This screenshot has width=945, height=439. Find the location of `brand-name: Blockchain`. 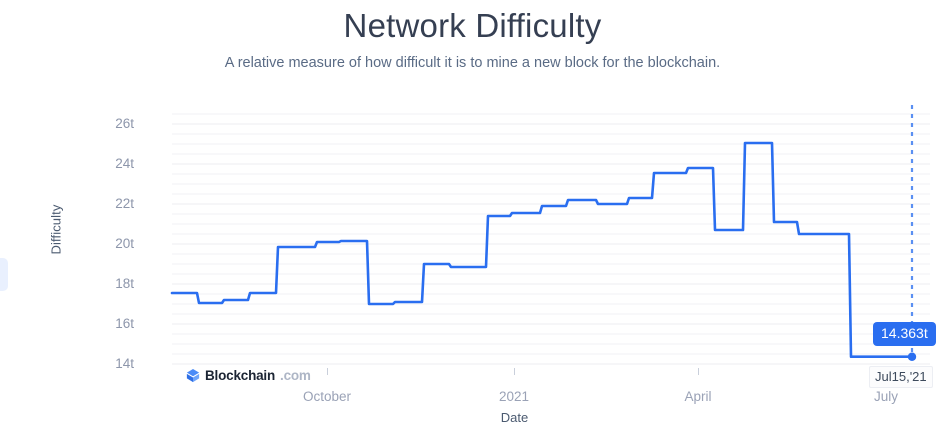

brand-name: Blockchain is located at coordinates (240, 375).